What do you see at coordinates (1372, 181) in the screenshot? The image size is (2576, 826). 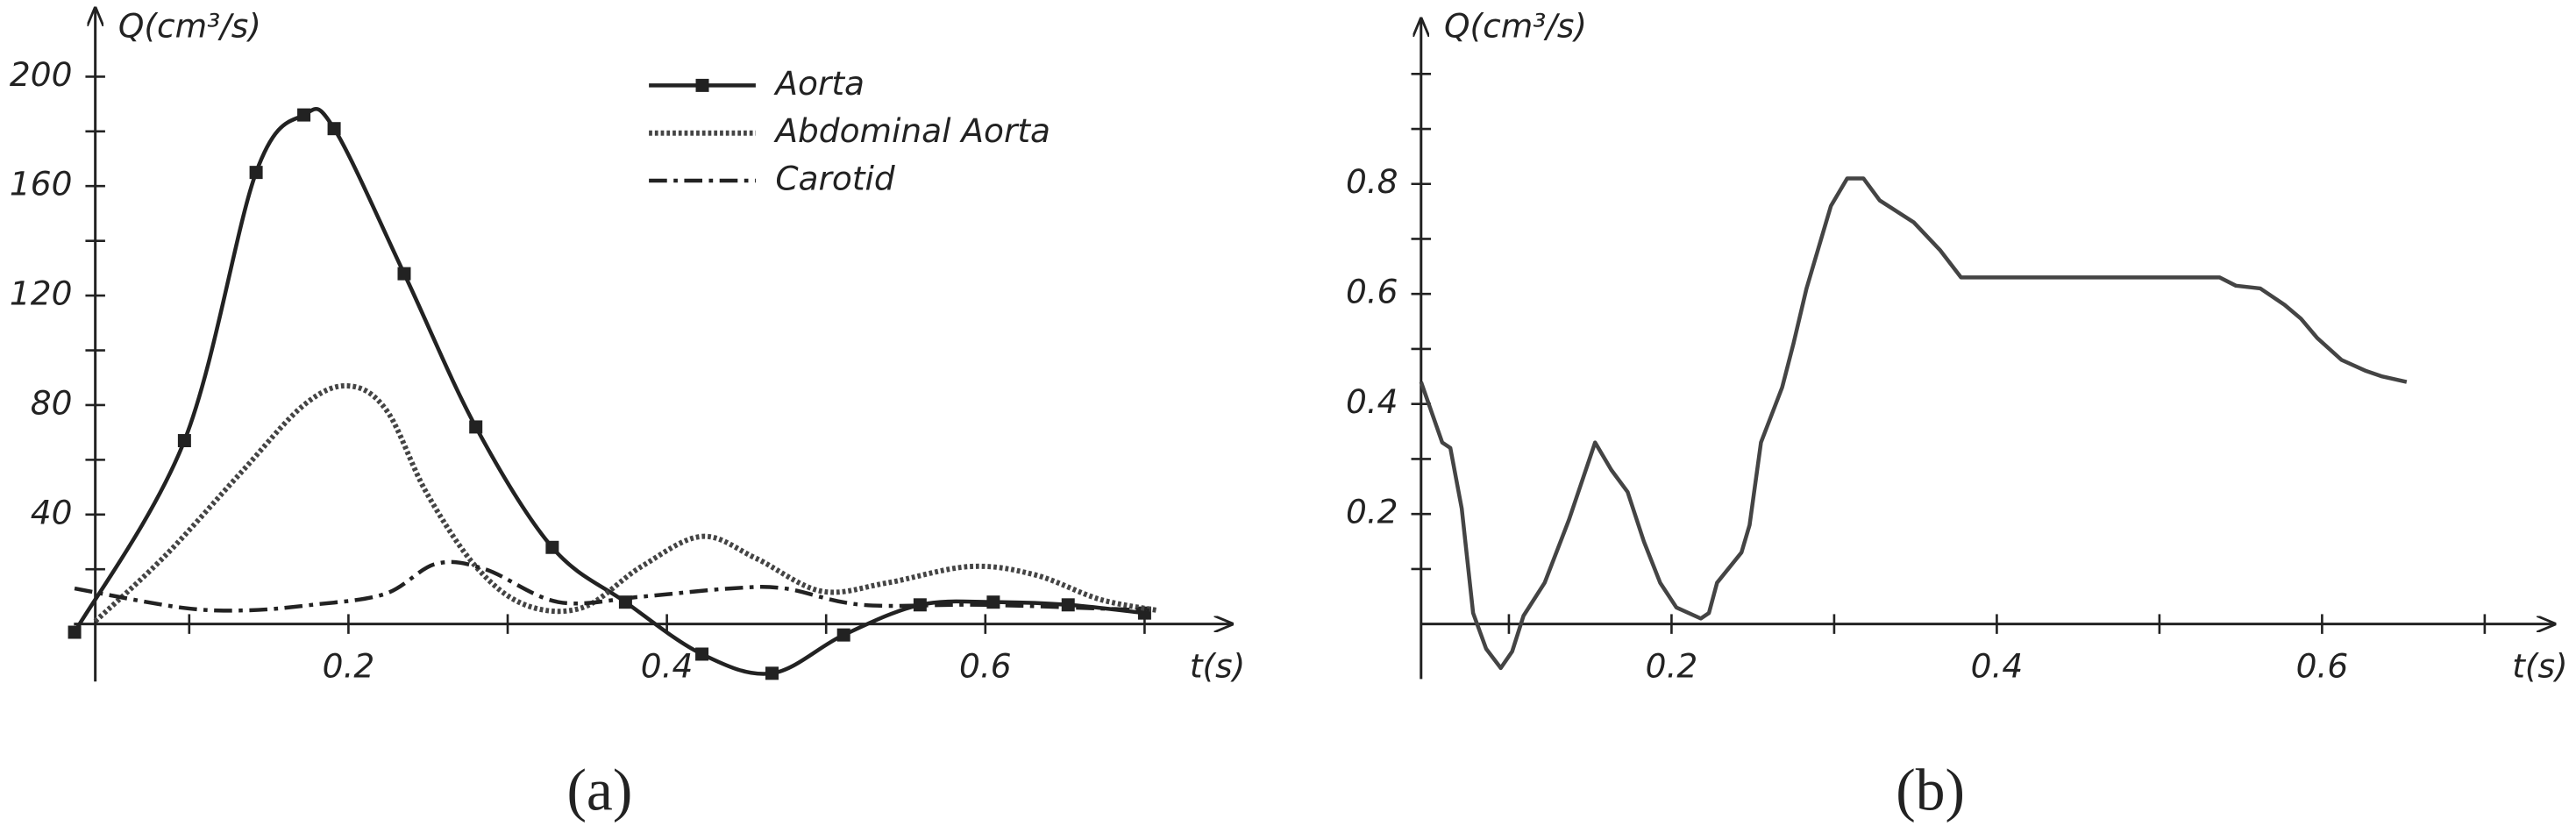 I see `y-tick-label: 0.8` at bounding box center [1372, 181].